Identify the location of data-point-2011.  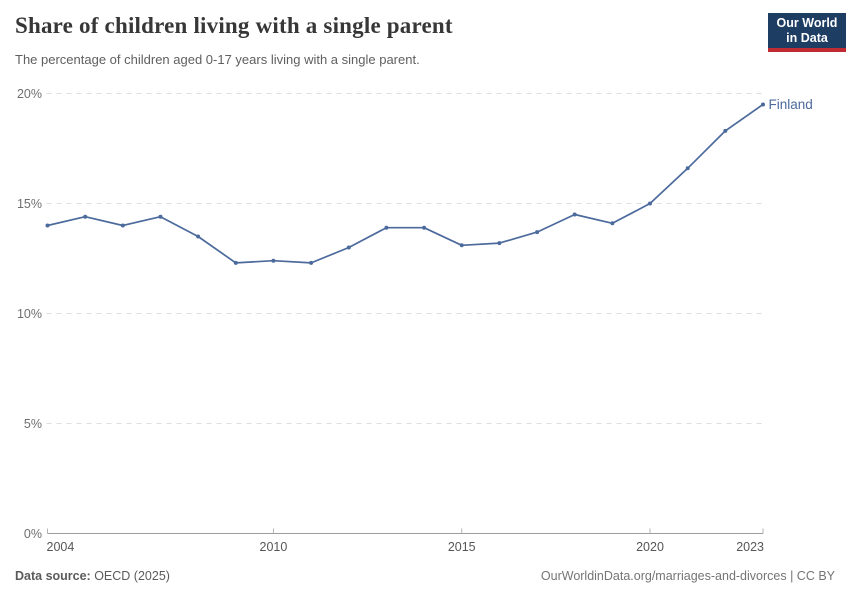
(311, 262).